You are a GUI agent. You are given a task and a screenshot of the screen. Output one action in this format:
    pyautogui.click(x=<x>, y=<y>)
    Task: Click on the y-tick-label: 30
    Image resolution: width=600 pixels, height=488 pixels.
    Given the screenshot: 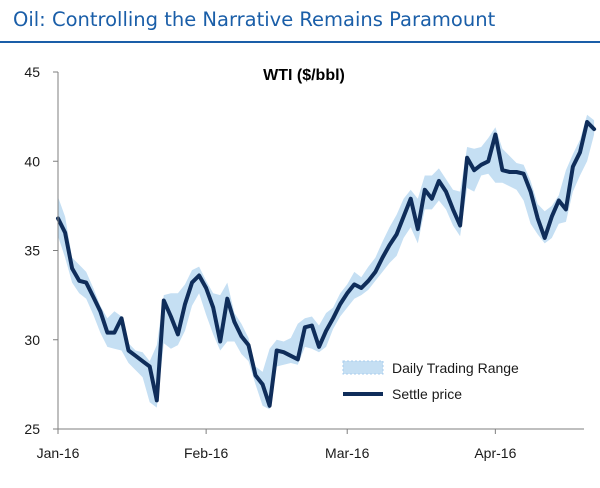 What is the action you would take?
    pyautogui.click(x=32, y=340)
    